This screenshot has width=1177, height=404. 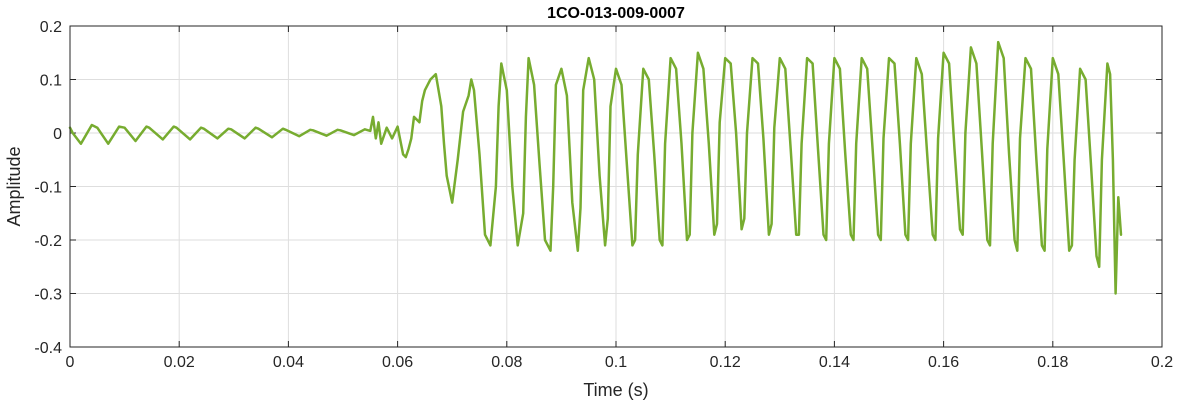 I want to click on y-tick-label: -0.3, so click(x=48, y=295).